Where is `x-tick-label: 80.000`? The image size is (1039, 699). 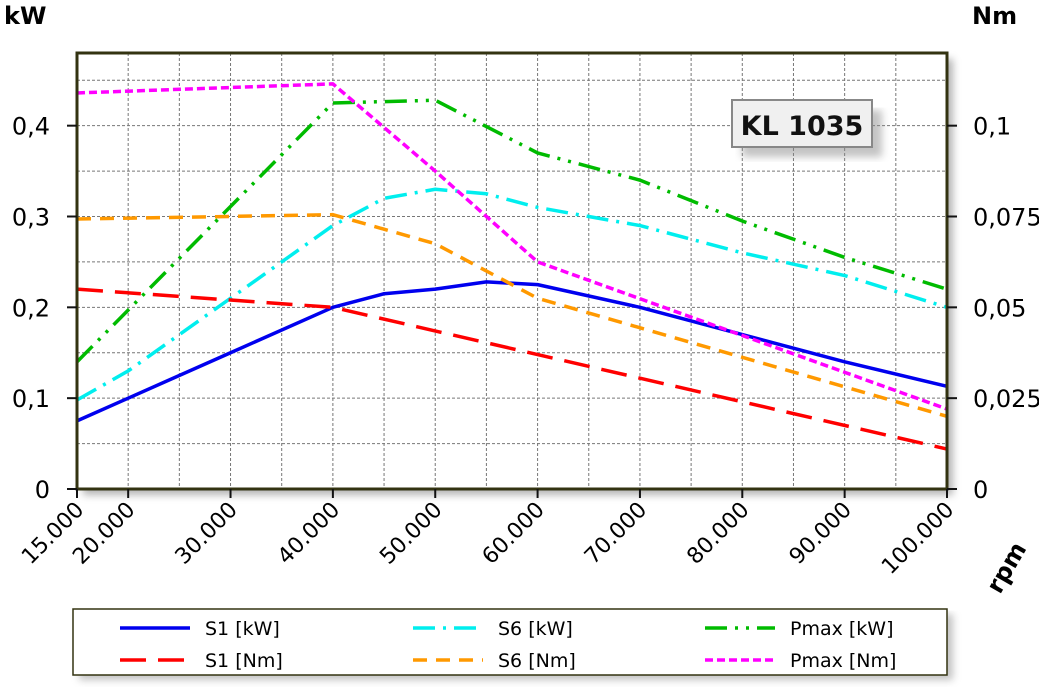
x-tick-label: 80.000 is located at coordinates (718, 534).